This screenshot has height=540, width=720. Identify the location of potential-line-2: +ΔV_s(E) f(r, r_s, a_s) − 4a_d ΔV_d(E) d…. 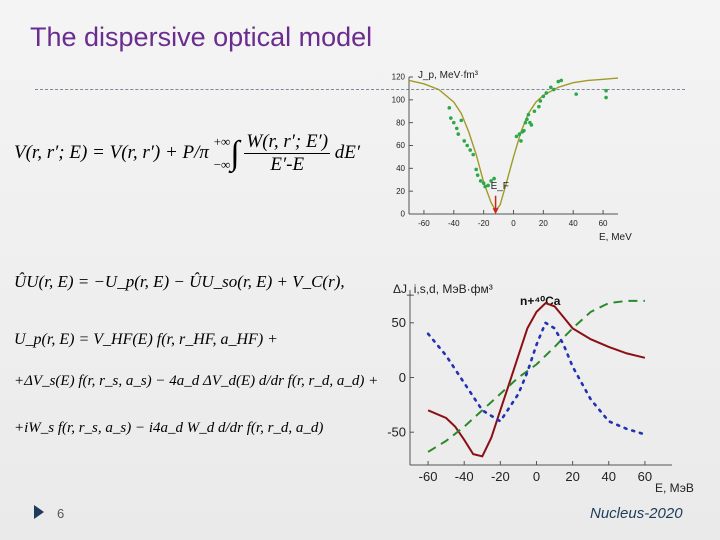
(196, 381).